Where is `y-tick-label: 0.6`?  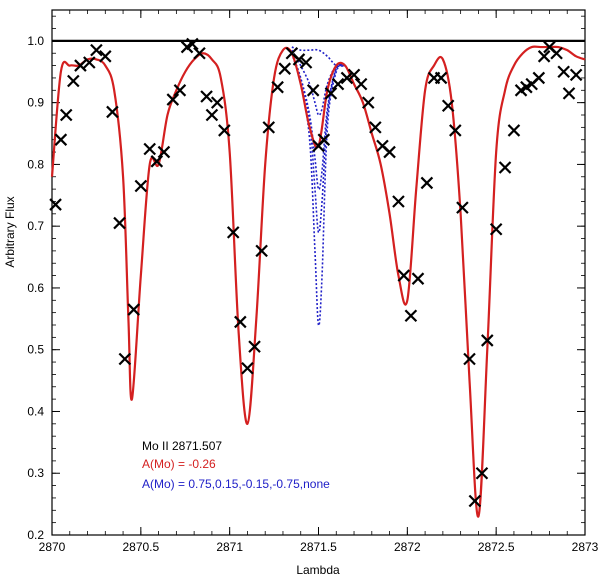 y-tick-label: 0.6 is located at coordinates (35, 288).